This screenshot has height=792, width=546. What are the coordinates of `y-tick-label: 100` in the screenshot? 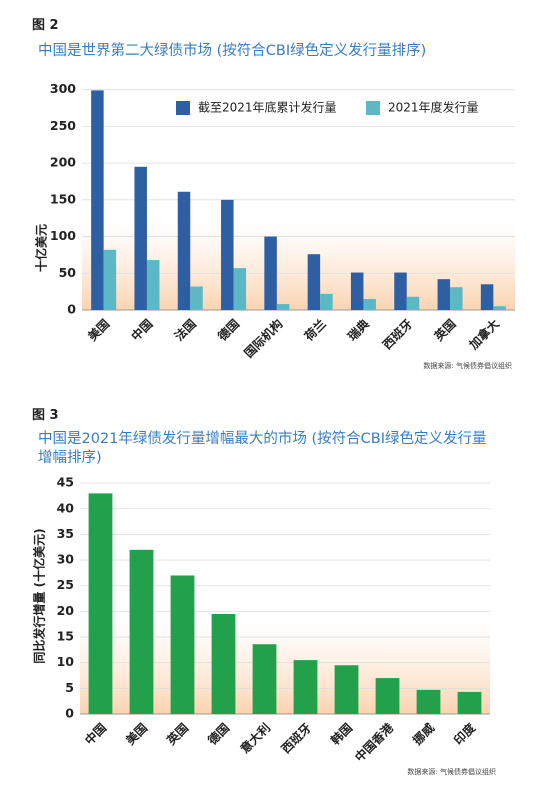 It's located at (63, 235).